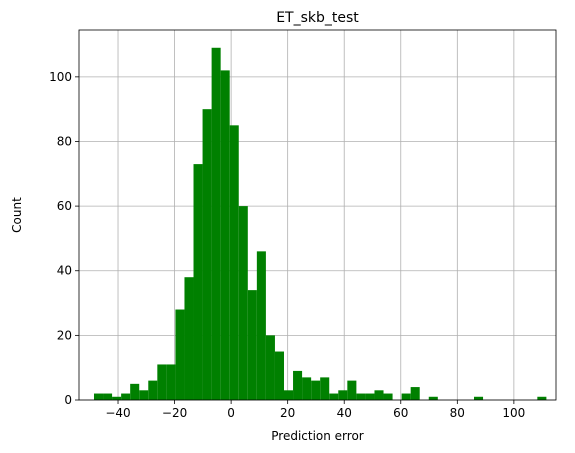 Image resolution: width=575 pixels, height=453 pixels. What do you see at coordinates (64, 335) in the screenshot?
I see `y-tick-label: 20` at bounding box center [64, 335].